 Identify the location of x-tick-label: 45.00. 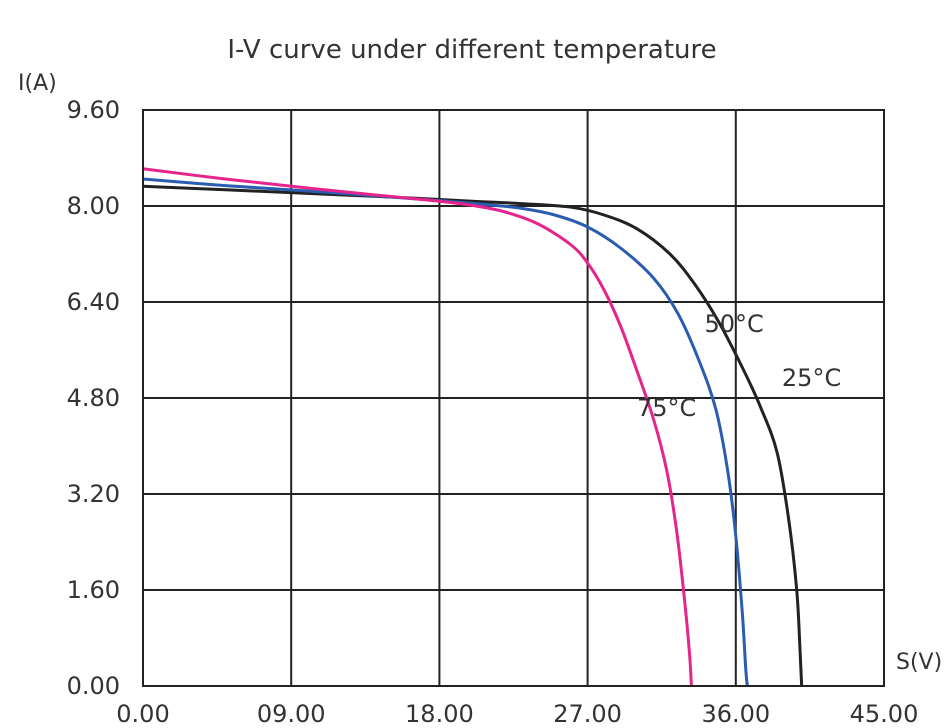
(884, 714).